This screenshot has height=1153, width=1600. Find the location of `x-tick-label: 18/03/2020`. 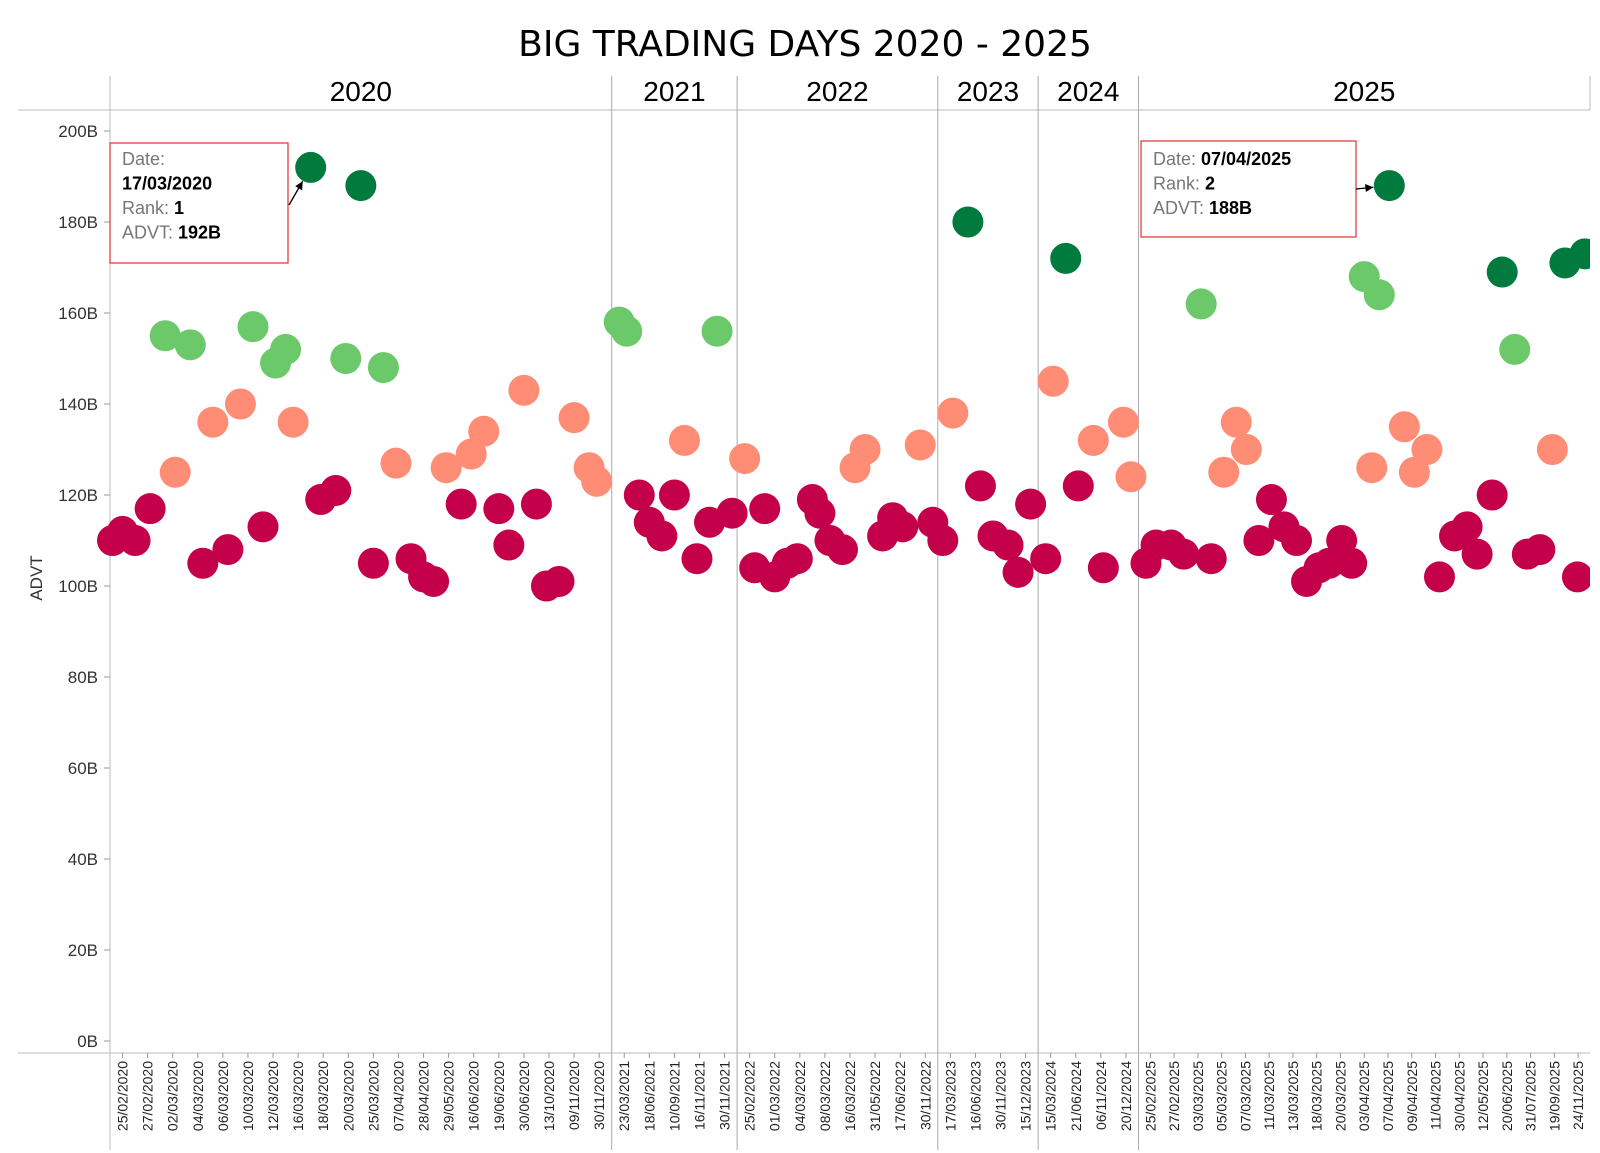

x-tick-label: 18/03/2020 is located at coordinates (323, 1096).